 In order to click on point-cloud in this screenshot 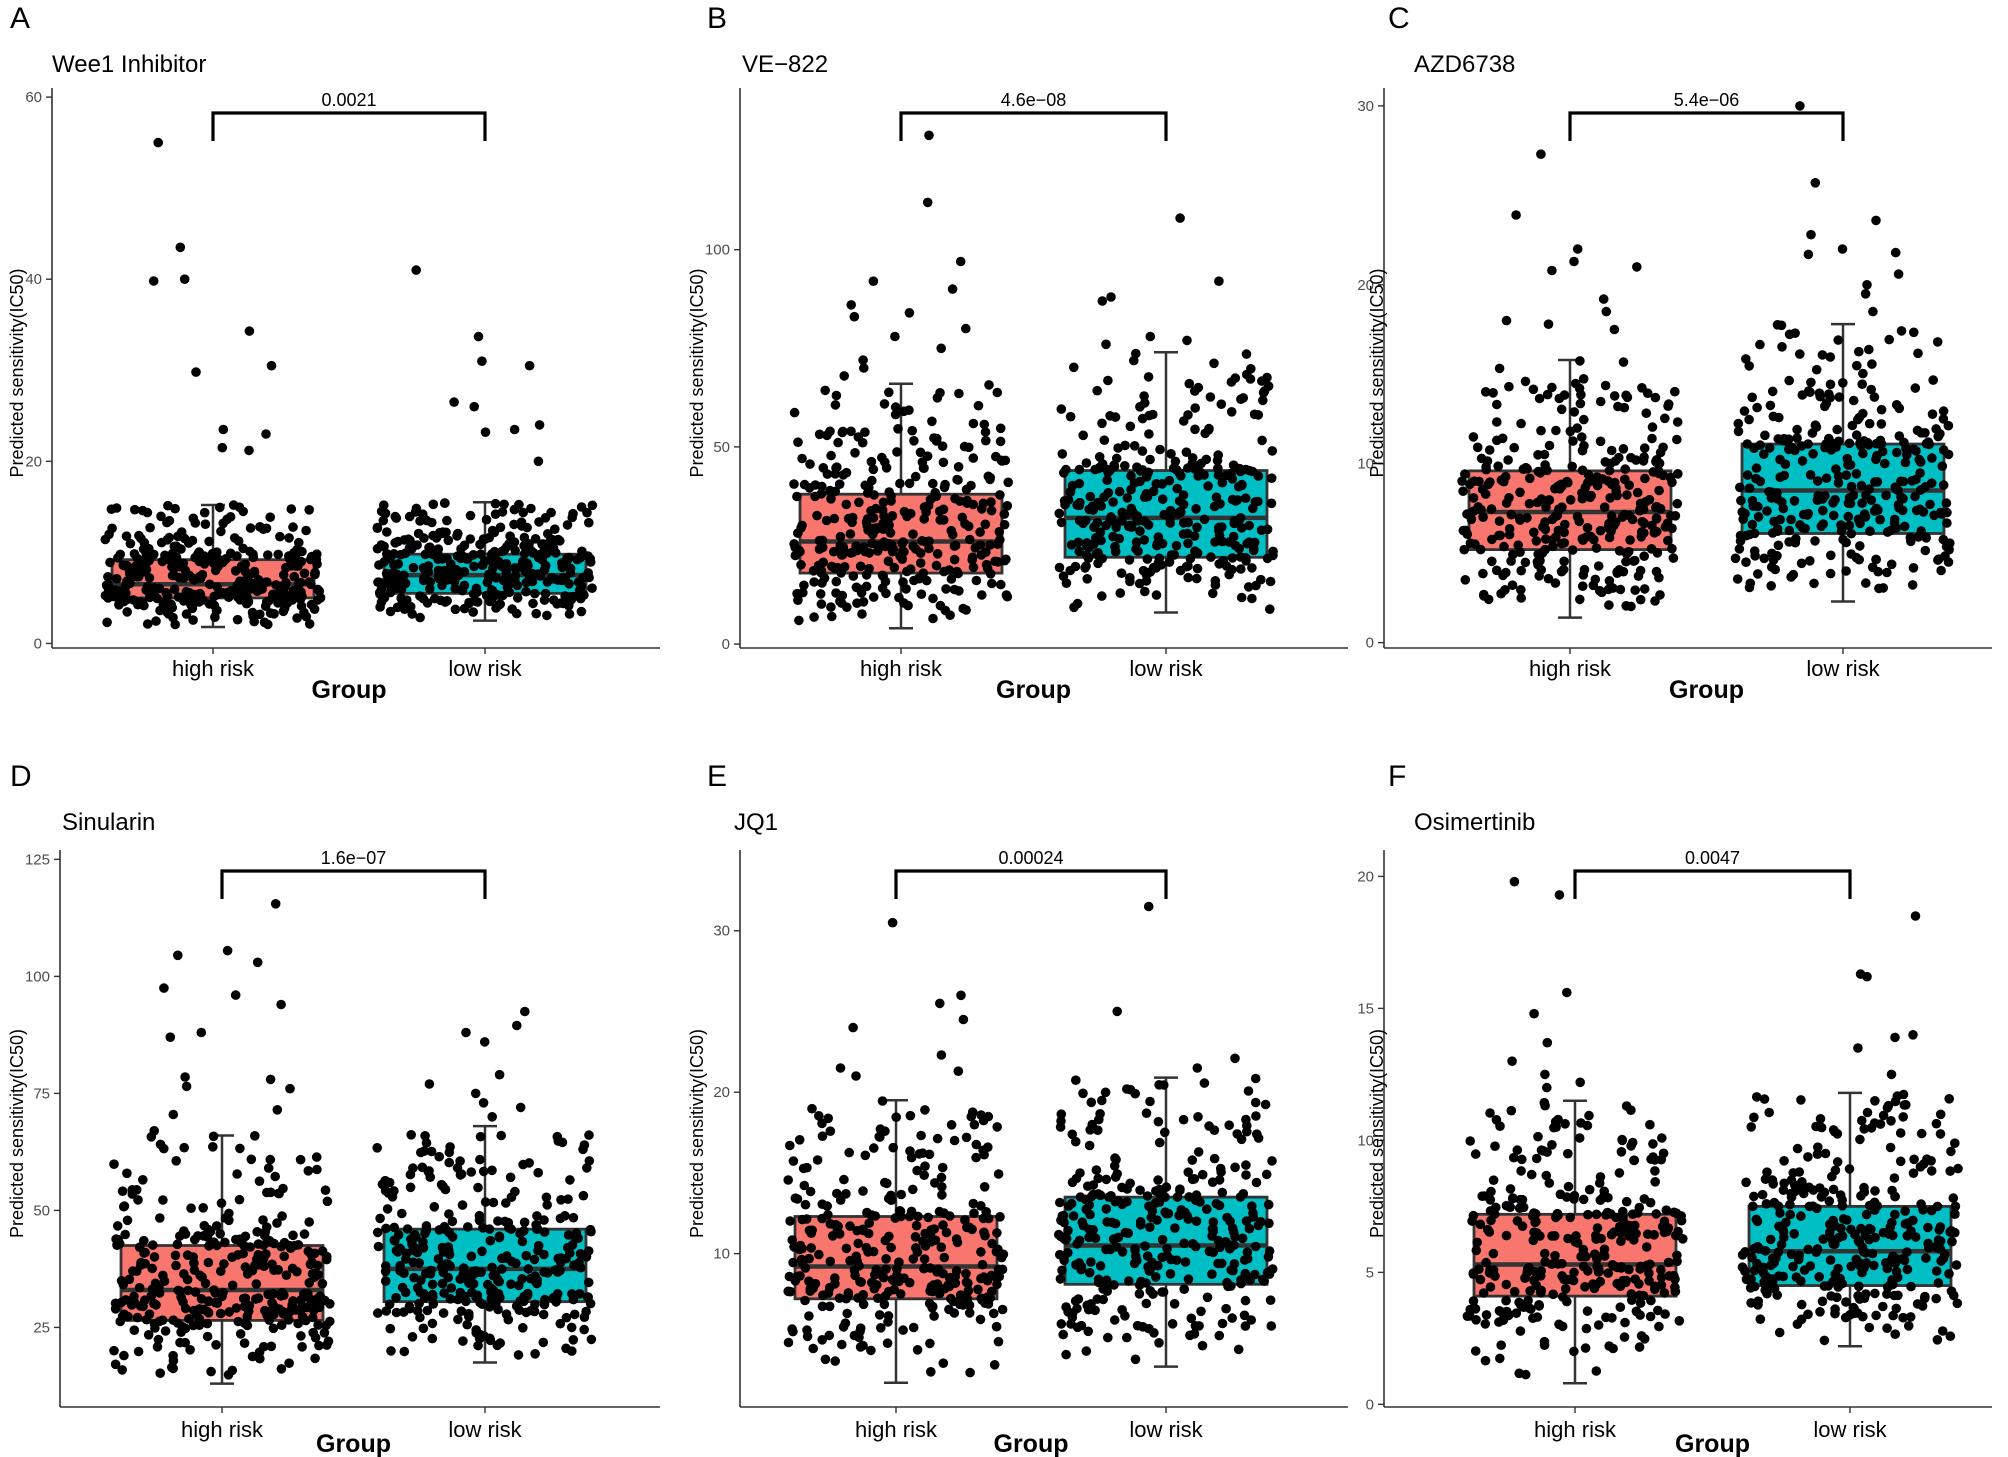, I will do `click(1850, 1128)`.